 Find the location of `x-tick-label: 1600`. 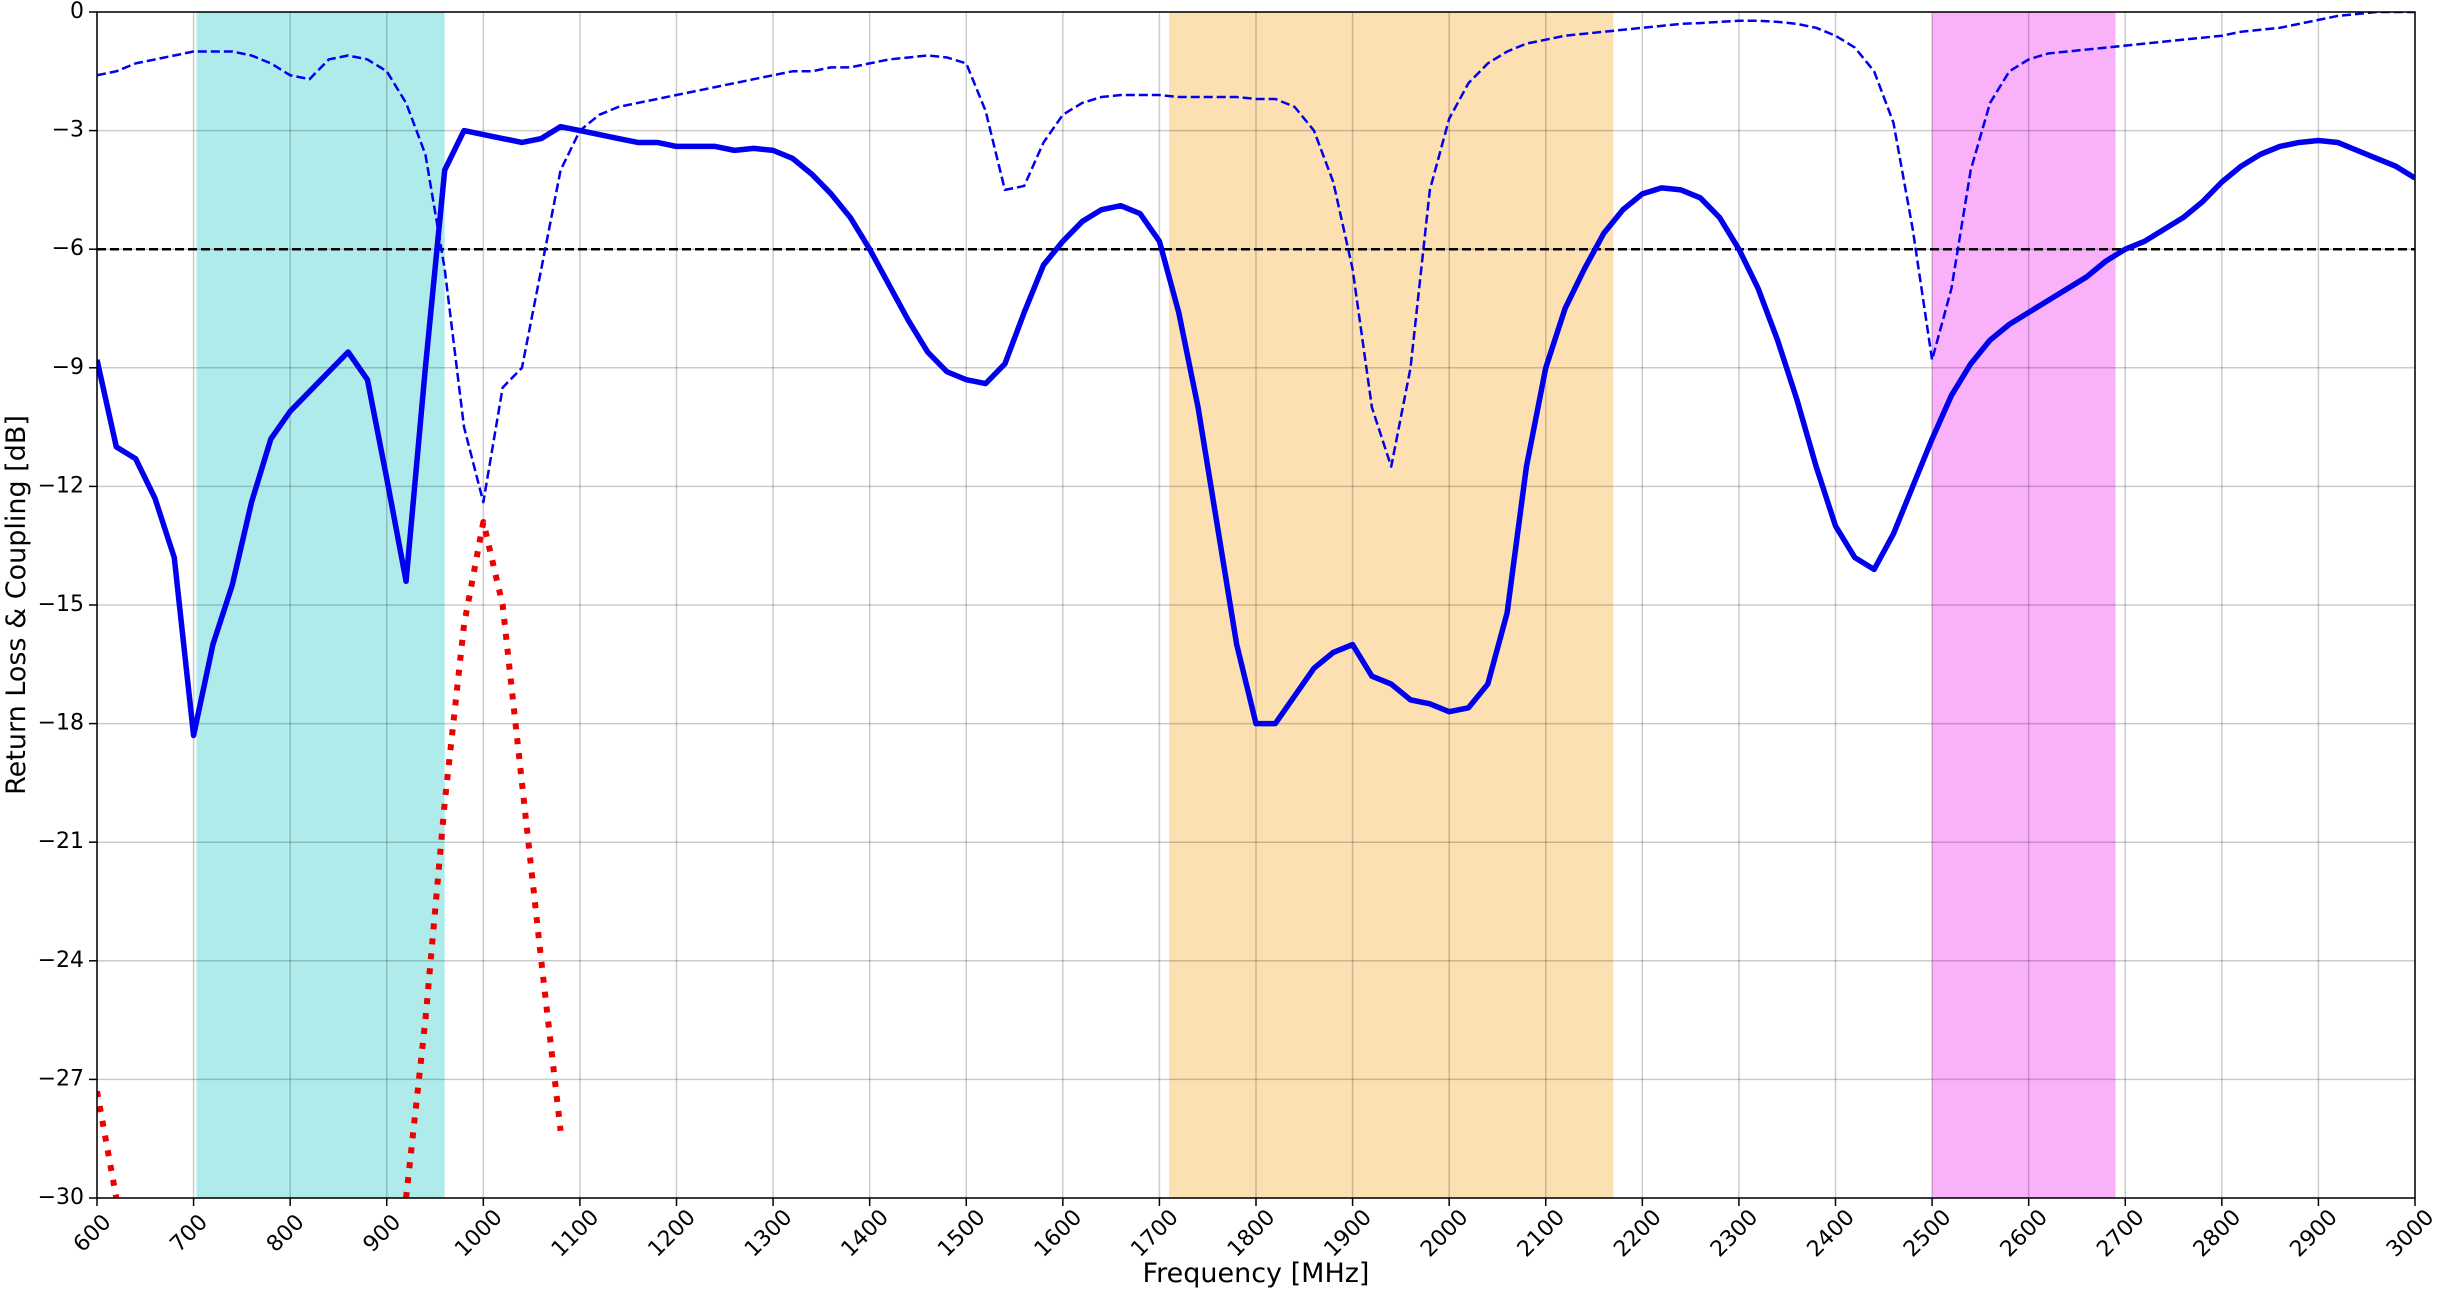

x-tick-label: 1600 is located at coordinates (1058, 1233).